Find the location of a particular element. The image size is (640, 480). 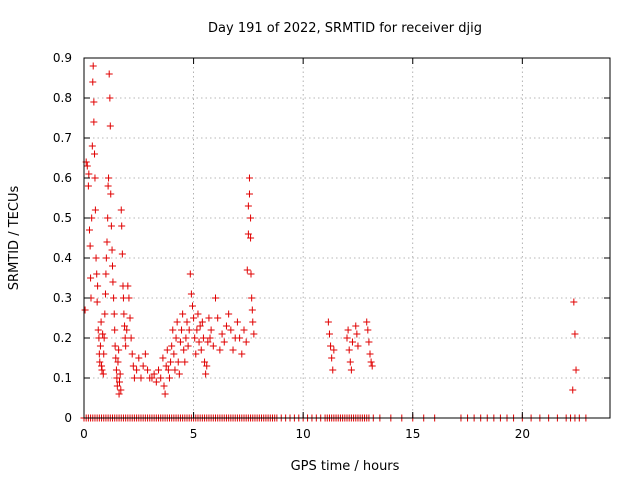

y-tick-label: 0.8 is located at coordinates (62, 98).